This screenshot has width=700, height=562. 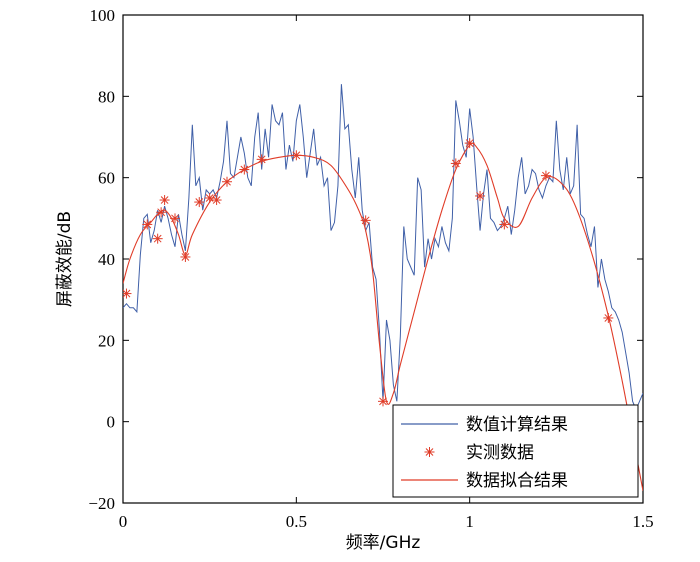 I want to click on legend-label-numerical: 数值计算结果, so click(x=517, y=425).